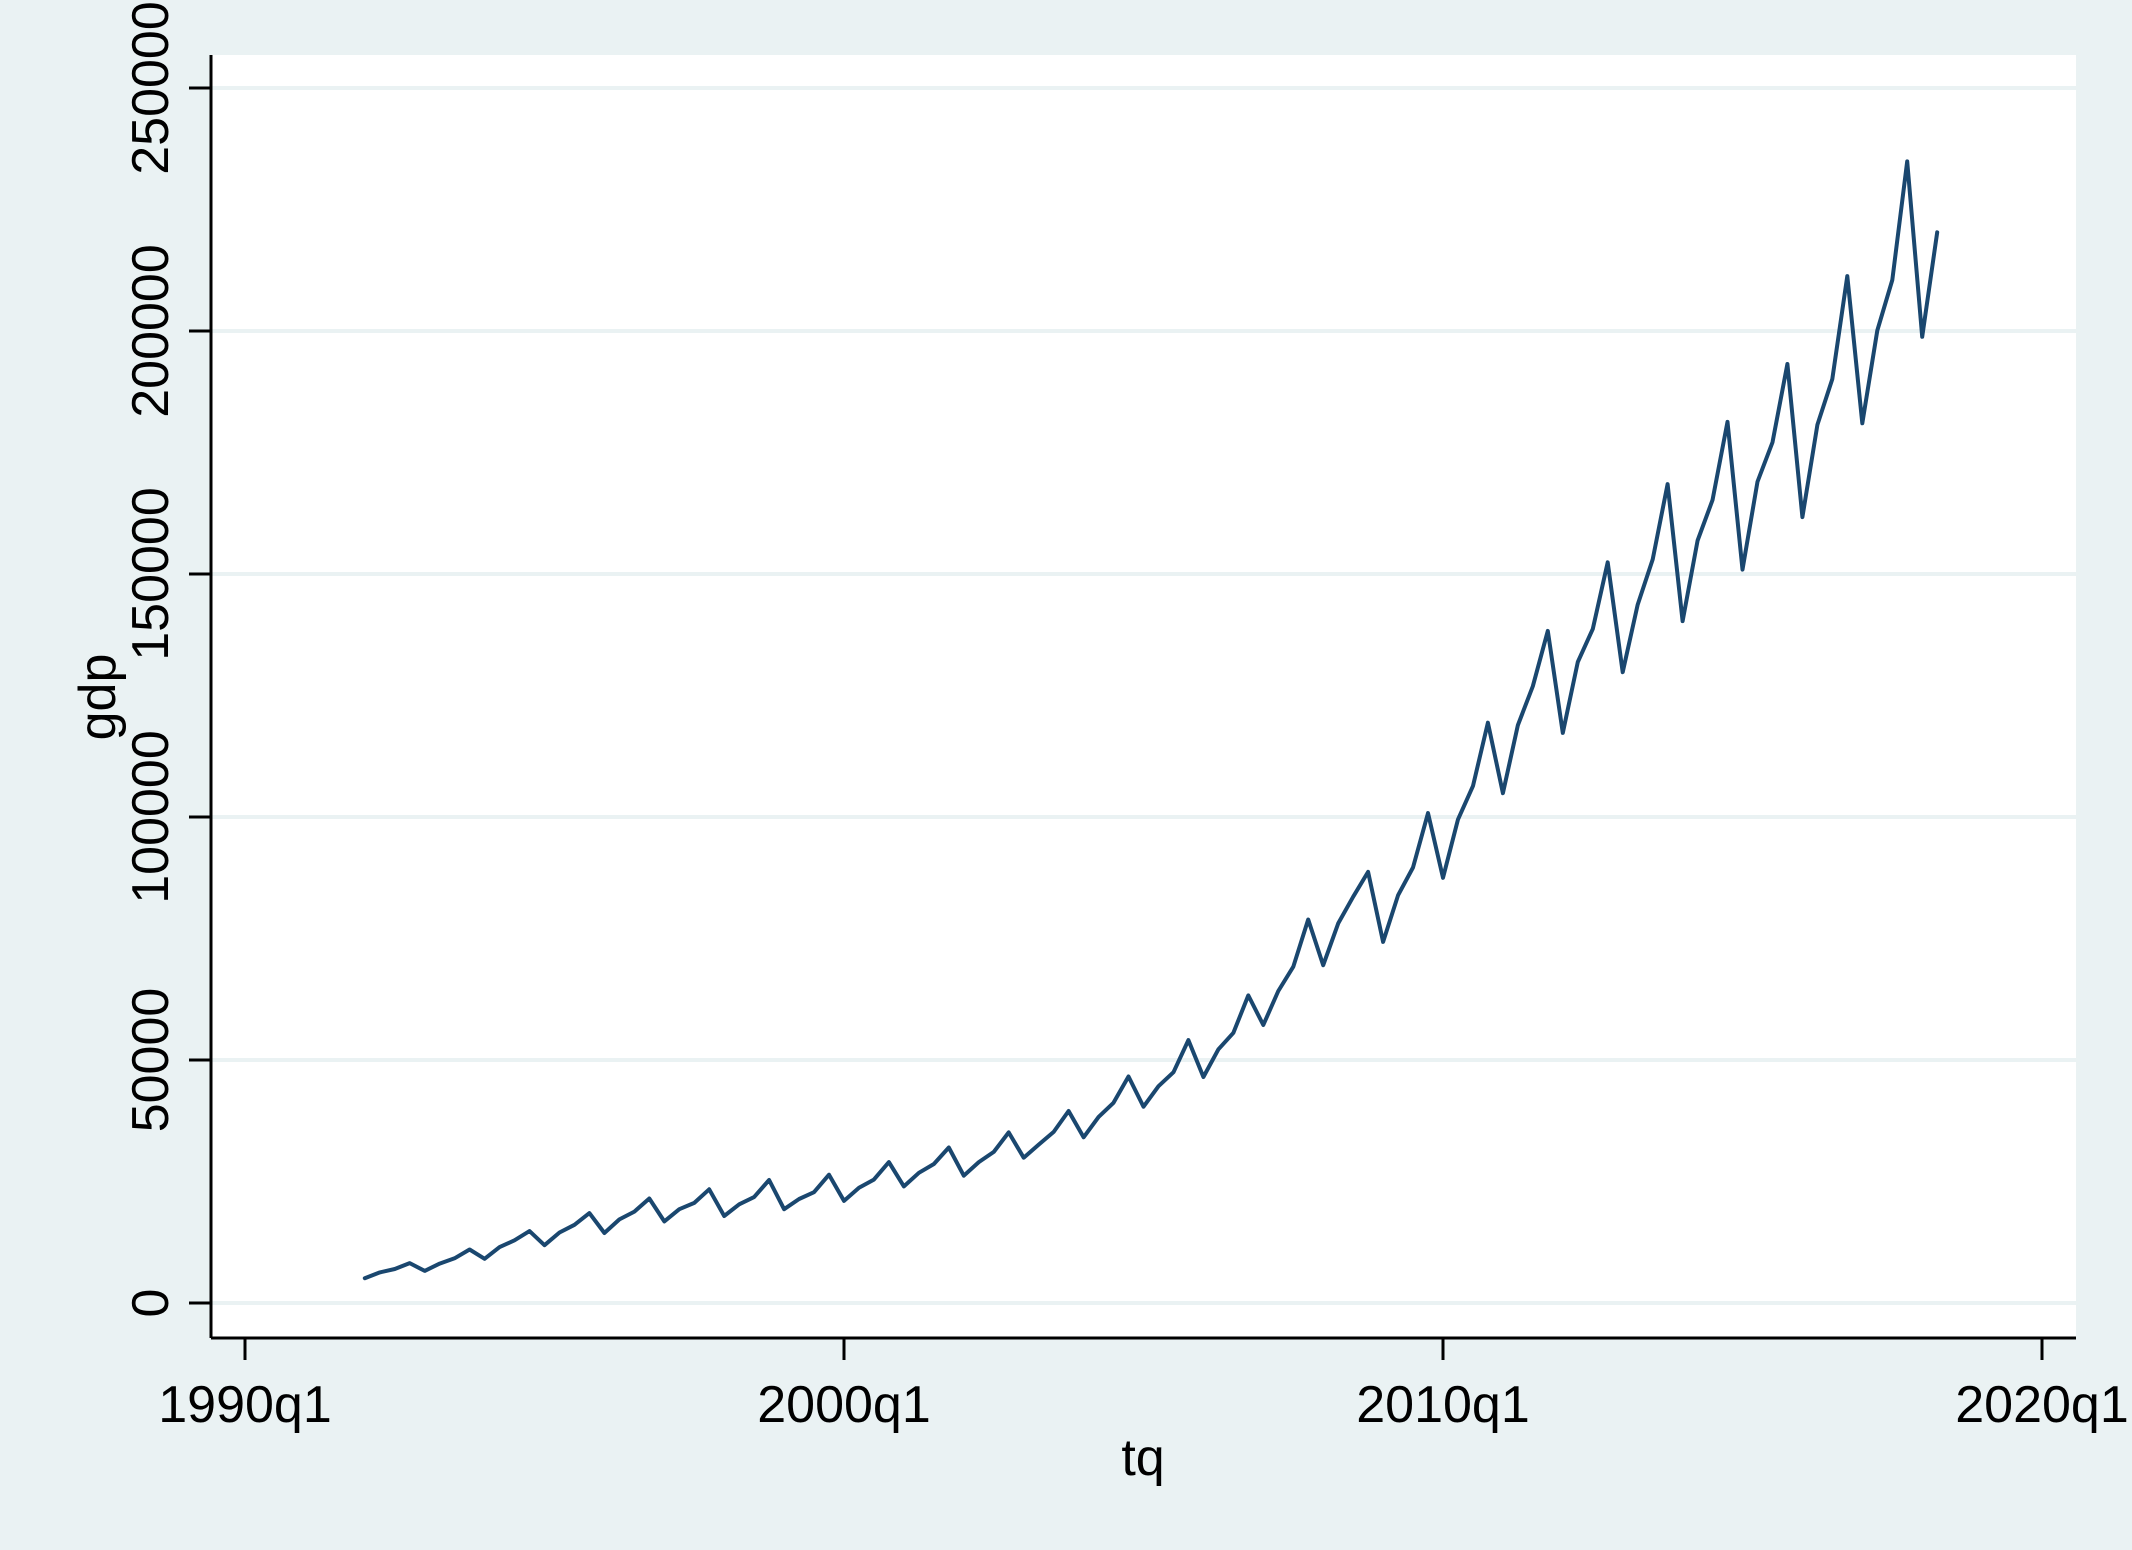  I want to click on y-tick-label: 50000, so click(151, 1060).